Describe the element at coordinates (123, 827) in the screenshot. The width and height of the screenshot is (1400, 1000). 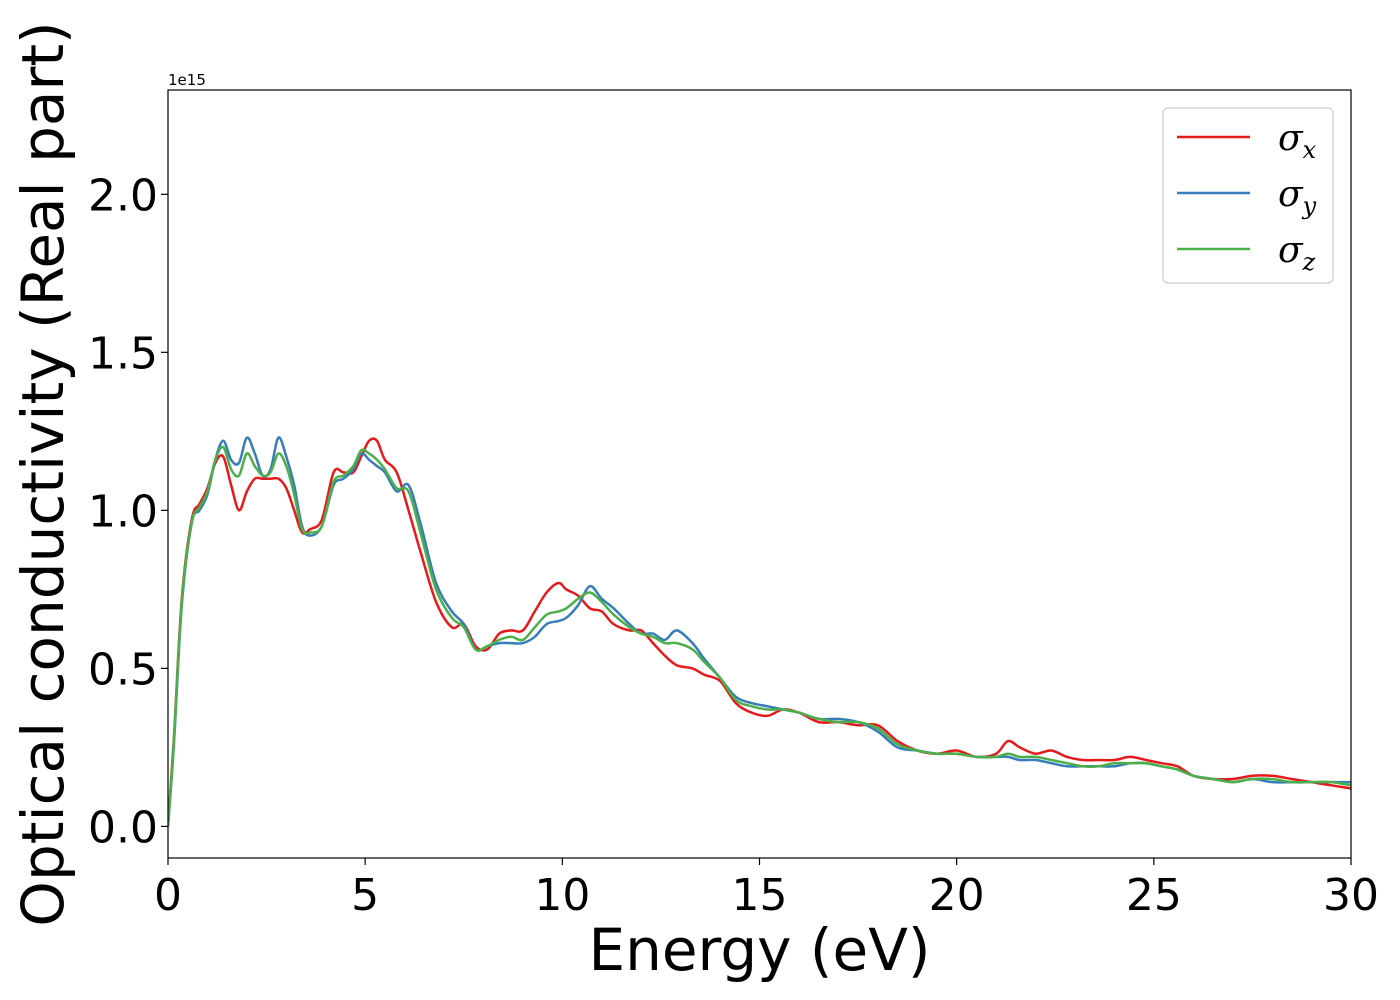
I see `y-tick-label: 0.0` at that location.